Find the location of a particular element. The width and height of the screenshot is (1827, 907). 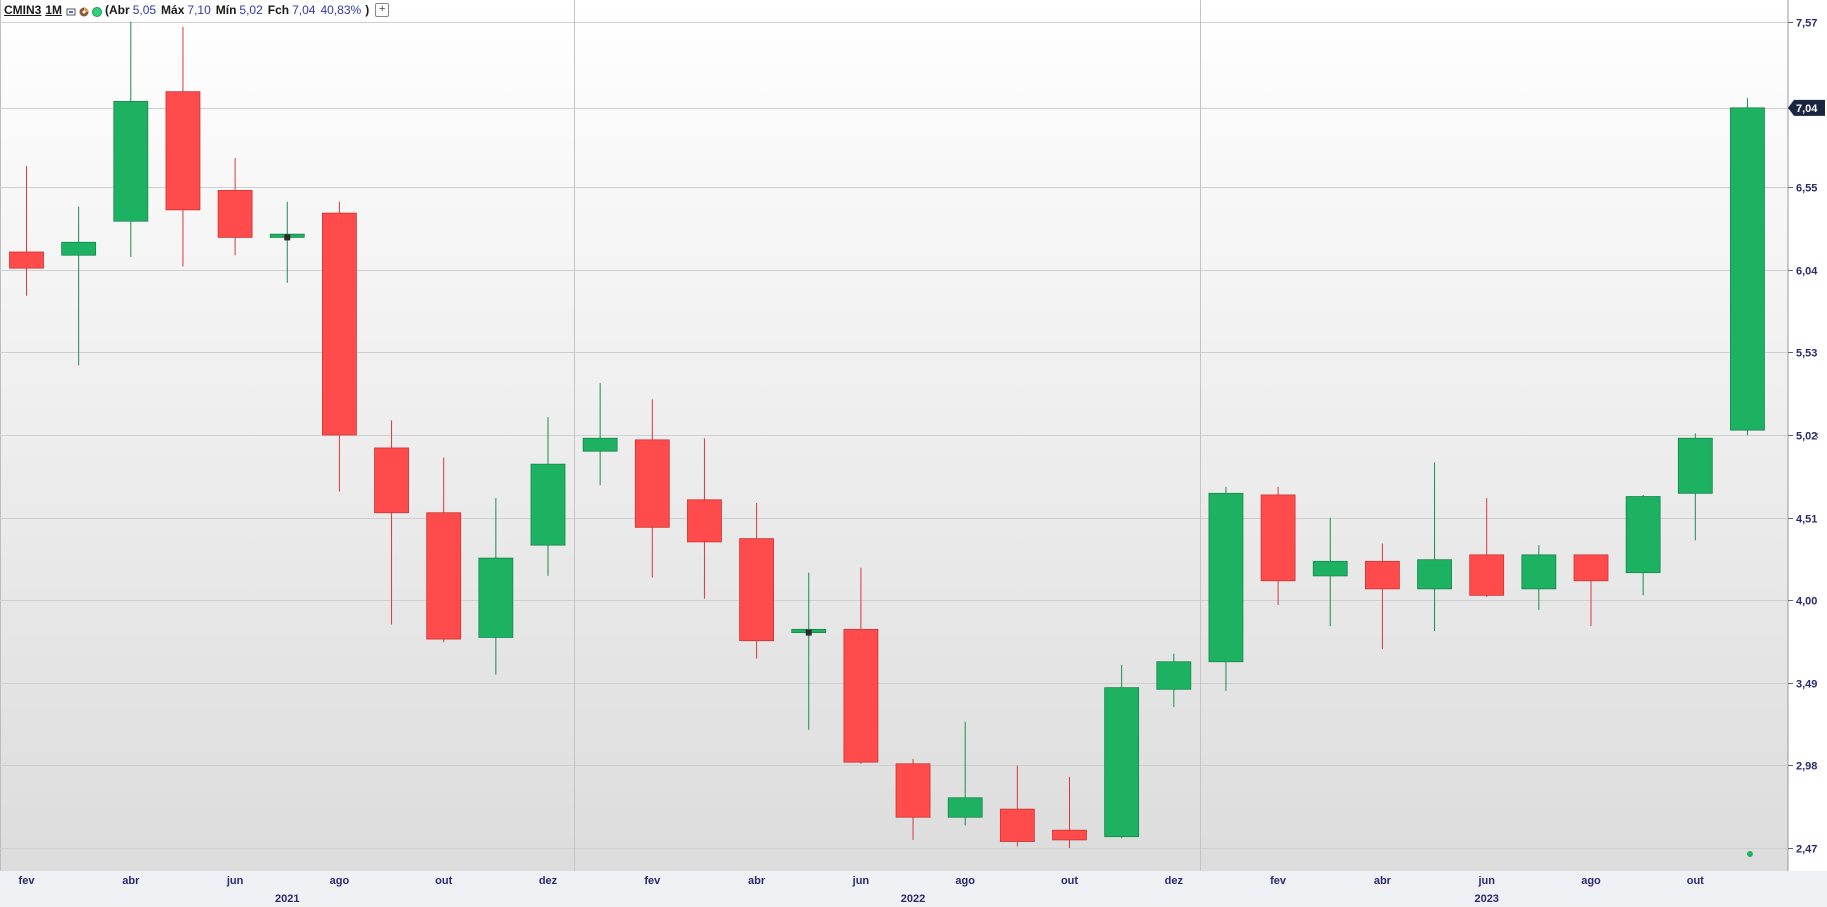

live-status-dot is located at coordinates (1750, 854).